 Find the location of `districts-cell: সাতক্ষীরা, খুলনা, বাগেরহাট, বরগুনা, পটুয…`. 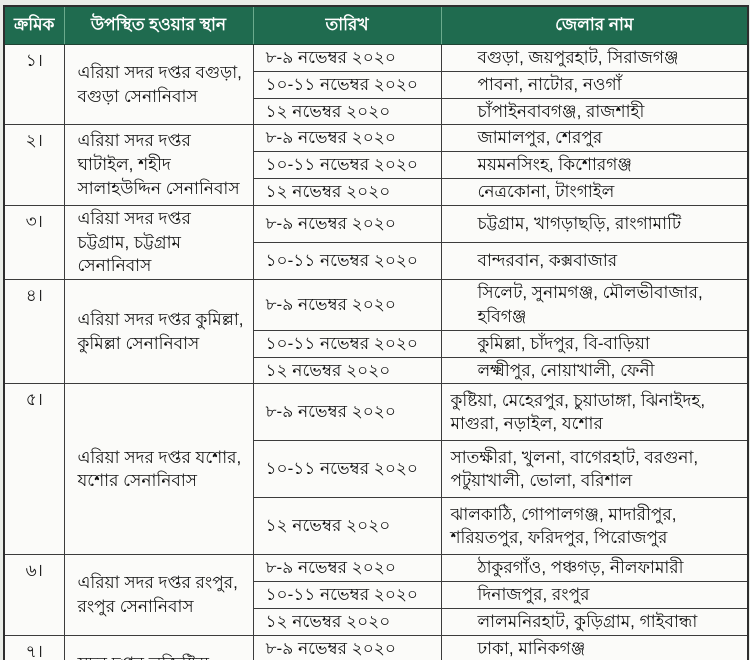

districts-cell: সাতক্ষীরা, খুলনা, বাগেরহাট, বরগুনা, পটুয… is located at coordinates (594, 469).